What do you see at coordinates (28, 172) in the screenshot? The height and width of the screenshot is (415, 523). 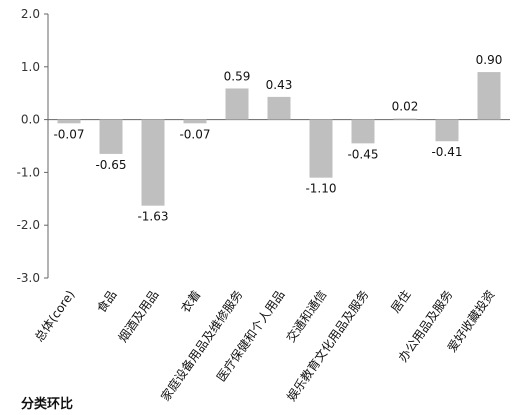 I see `y-tick-label: -1.0` at bounding box center [28, 172].